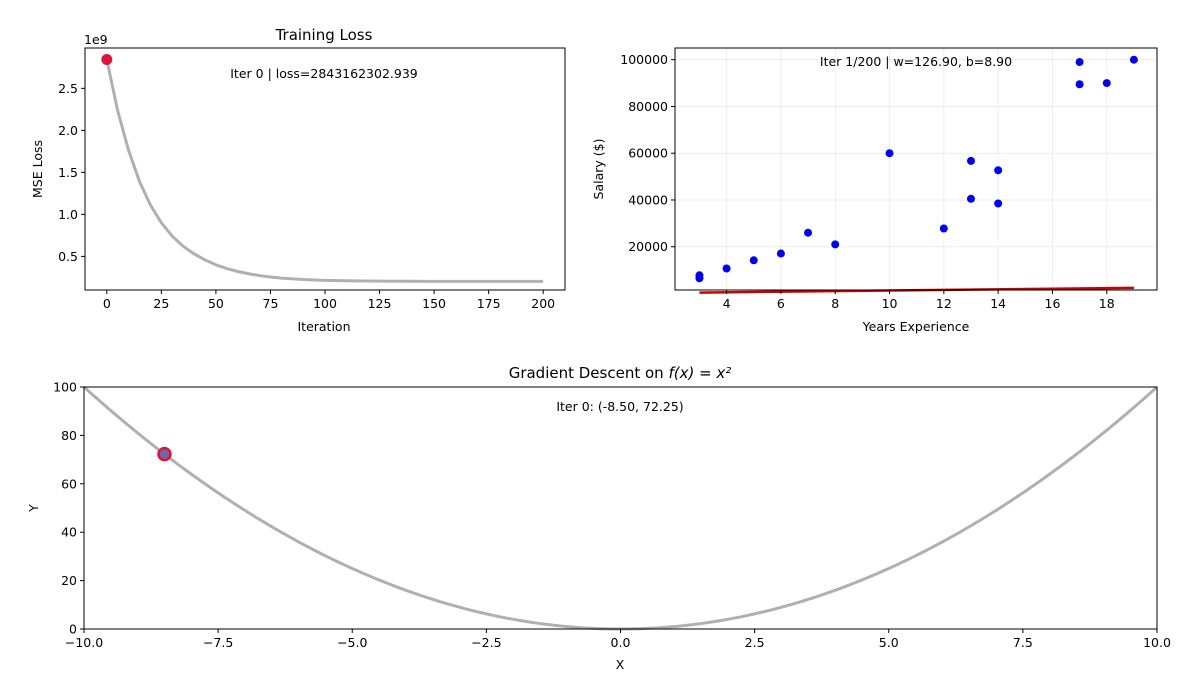 The width and height of the screenshot is (1200, 700). I want to click on loss-xtick-label: 150, so click(434, 303).